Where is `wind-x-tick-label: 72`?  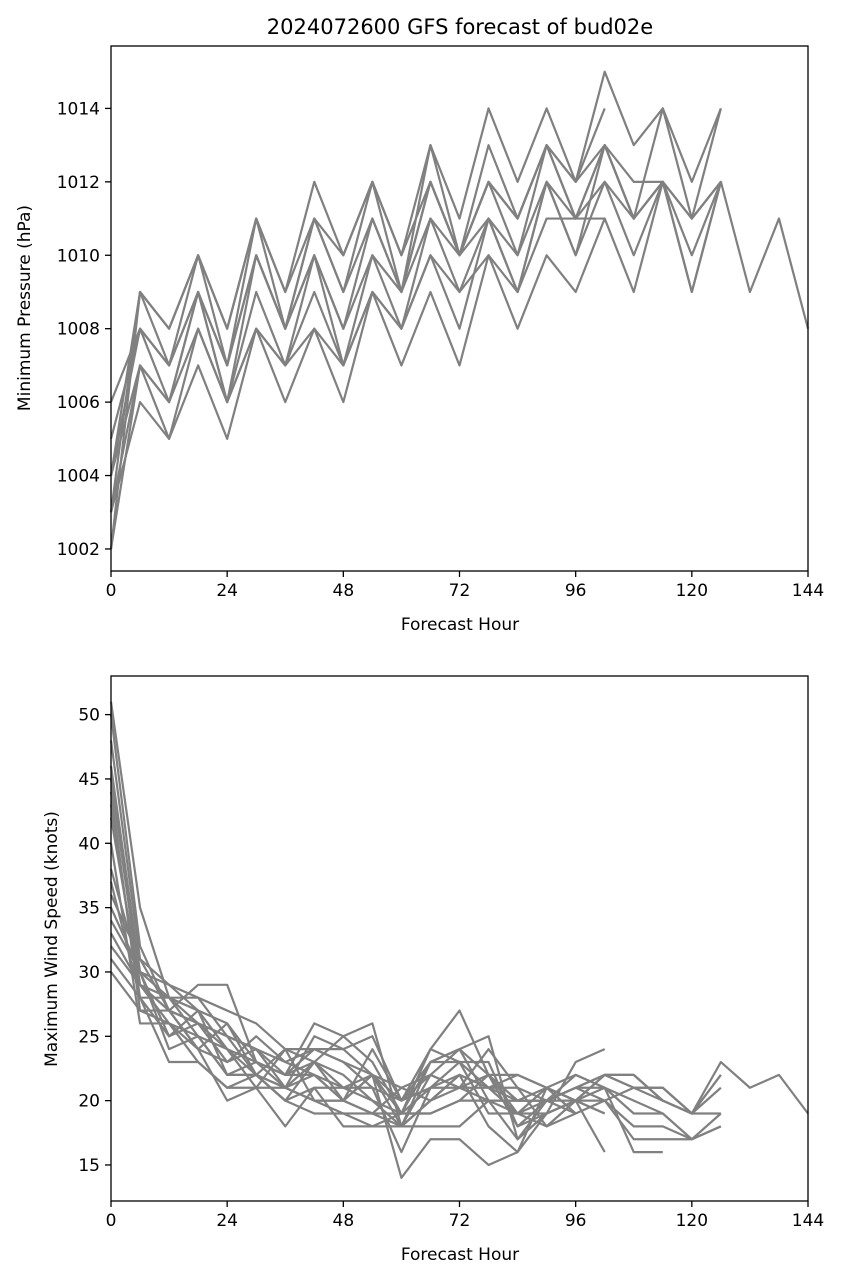 wind-x-tick-label: 72 is located at coordinates (460, 1221).